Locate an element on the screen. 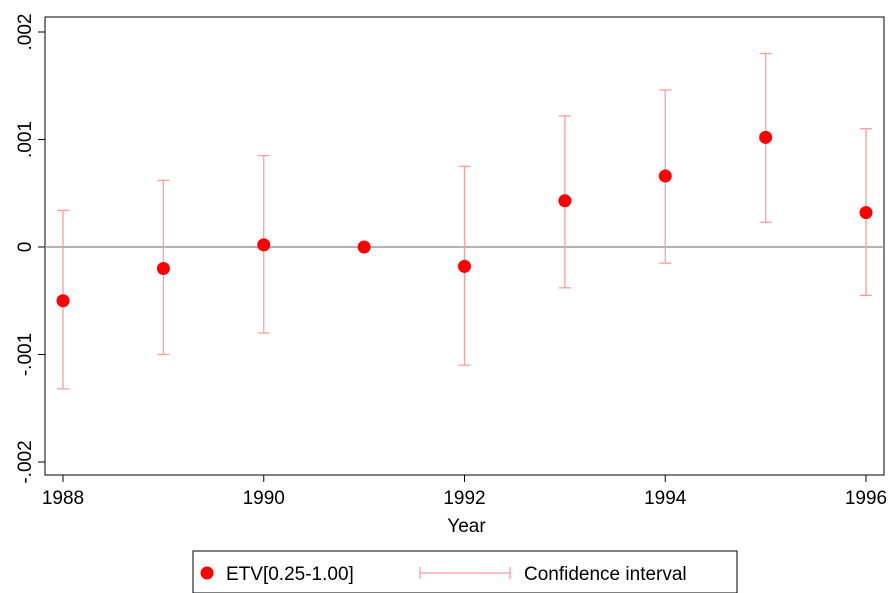 The width and height of the screenshot is (894, 593). y-tick-label: .002 is located at coordinates (25, 32).